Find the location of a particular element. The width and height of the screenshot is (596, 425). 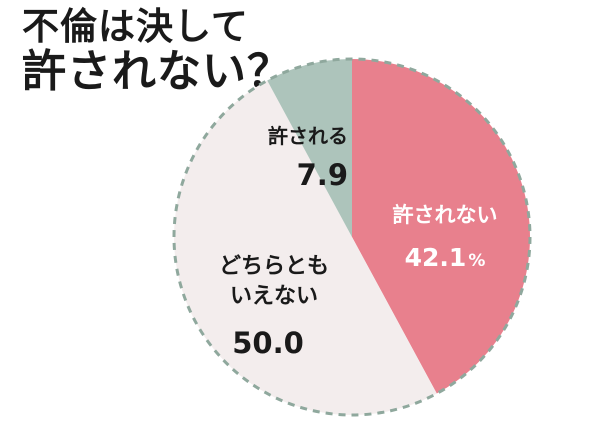

slice-value-not-forgiven: 42.1% is located at coordinates (445, 257).